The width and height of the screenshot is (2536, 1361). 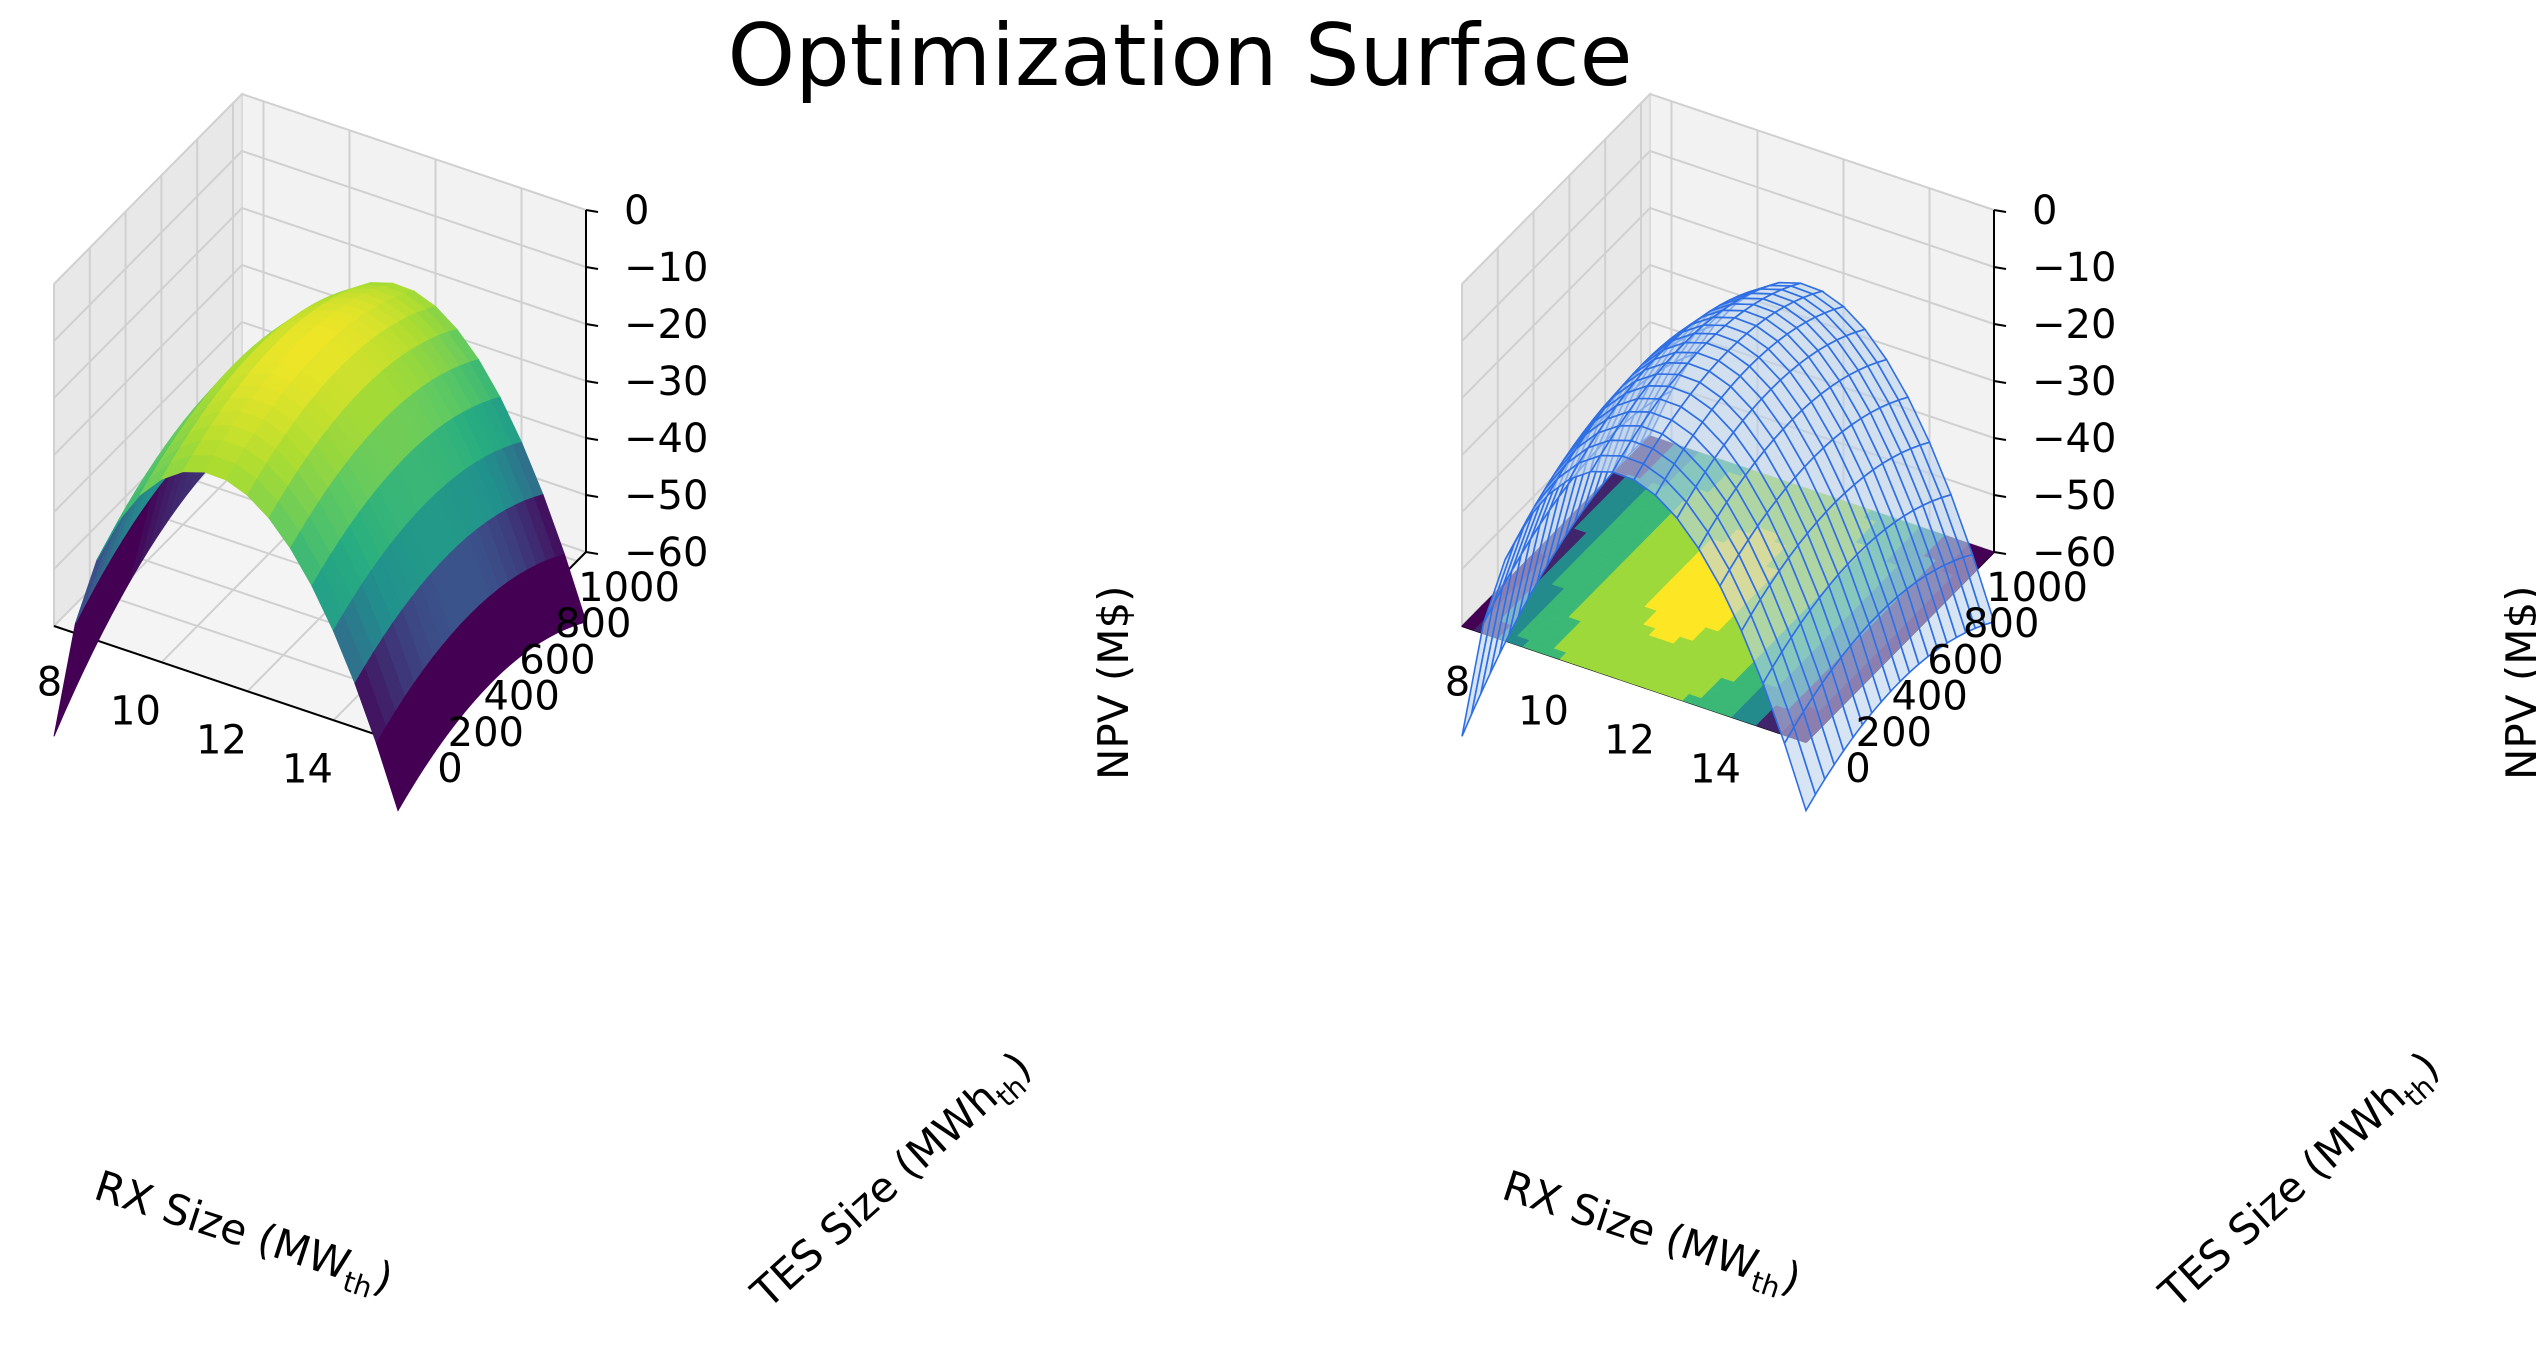 What do you see at coordinates (1180, 56) in the screenshot?
I see `figure-title: Optimization Surface` at bounding box center [1180, 56].